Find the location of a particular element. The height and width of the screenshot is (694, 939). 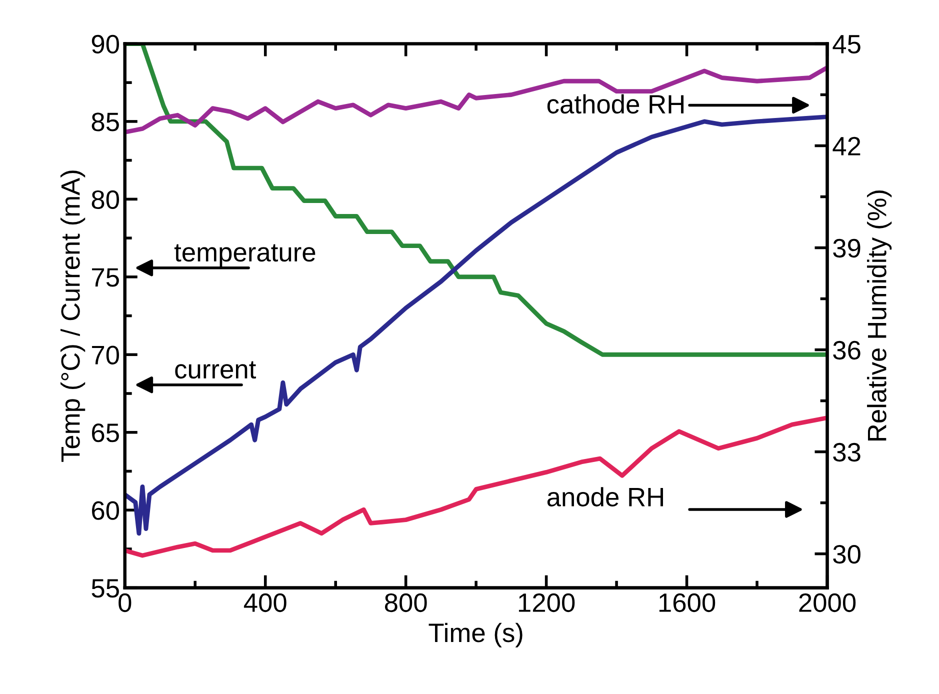

y2-tick-label: 42 is located at coordinates (846, 146).